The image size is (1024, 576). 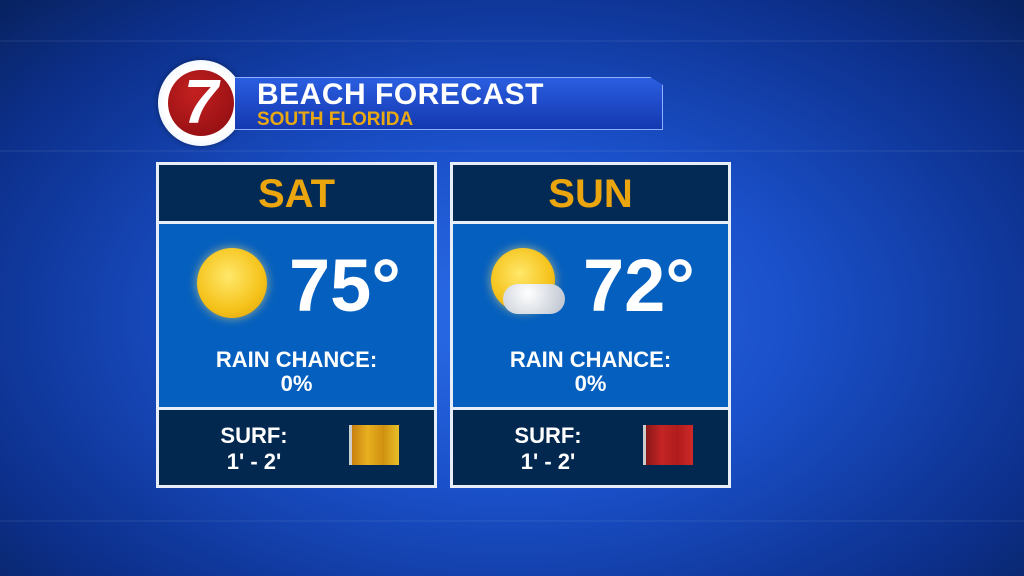 What do you see at coordinates (296, 193) in the screenshot?
I see `day-label: SAT` at bounding box center [296, 193].